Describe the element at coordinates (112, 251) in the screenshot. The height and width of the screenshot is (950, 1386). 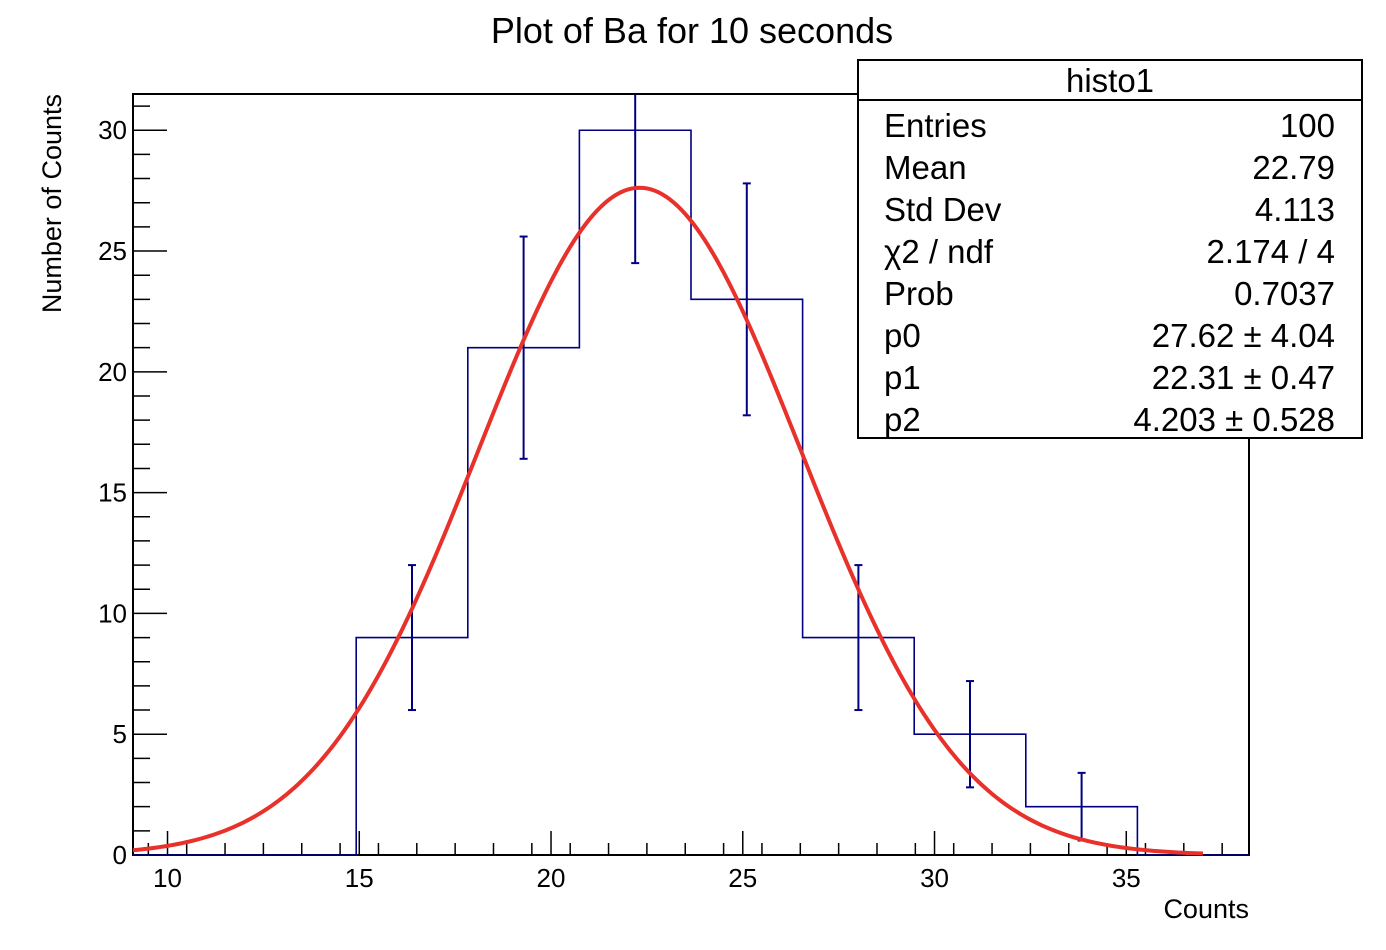
I see `y-tick-label: 25` at that location.